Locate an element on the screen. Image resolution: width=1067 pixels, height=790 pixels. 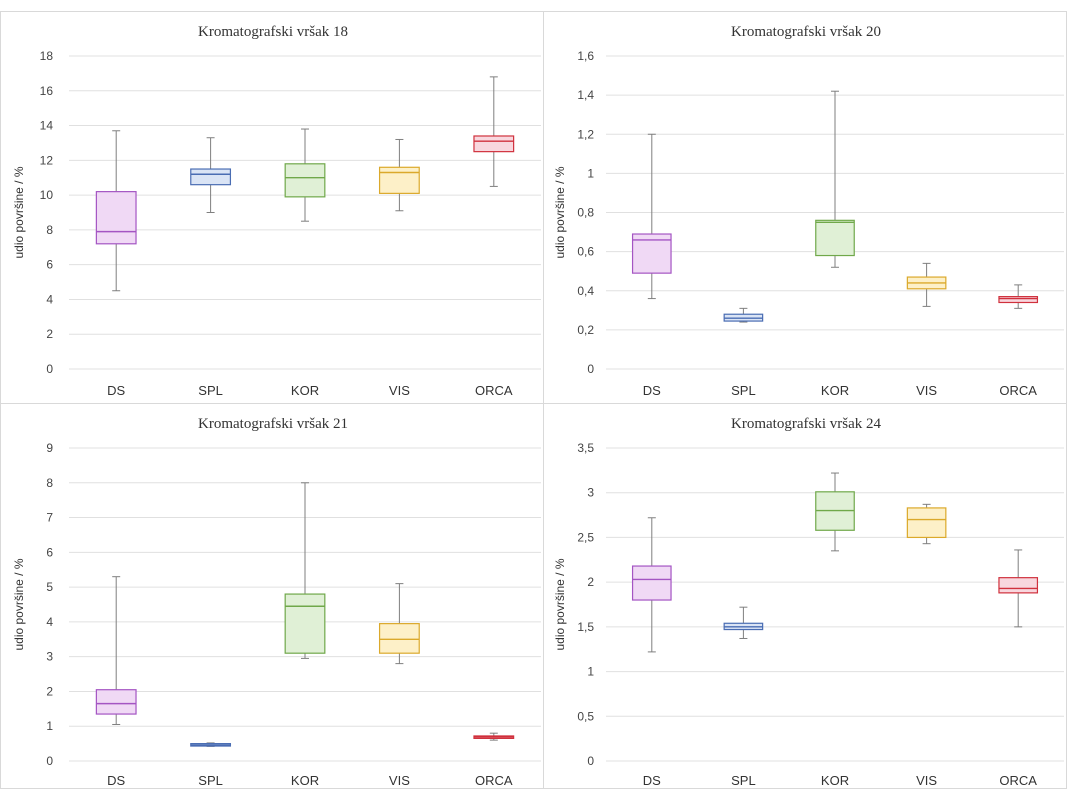
y-tick-label: 18 is located at coordinates (47, 56).